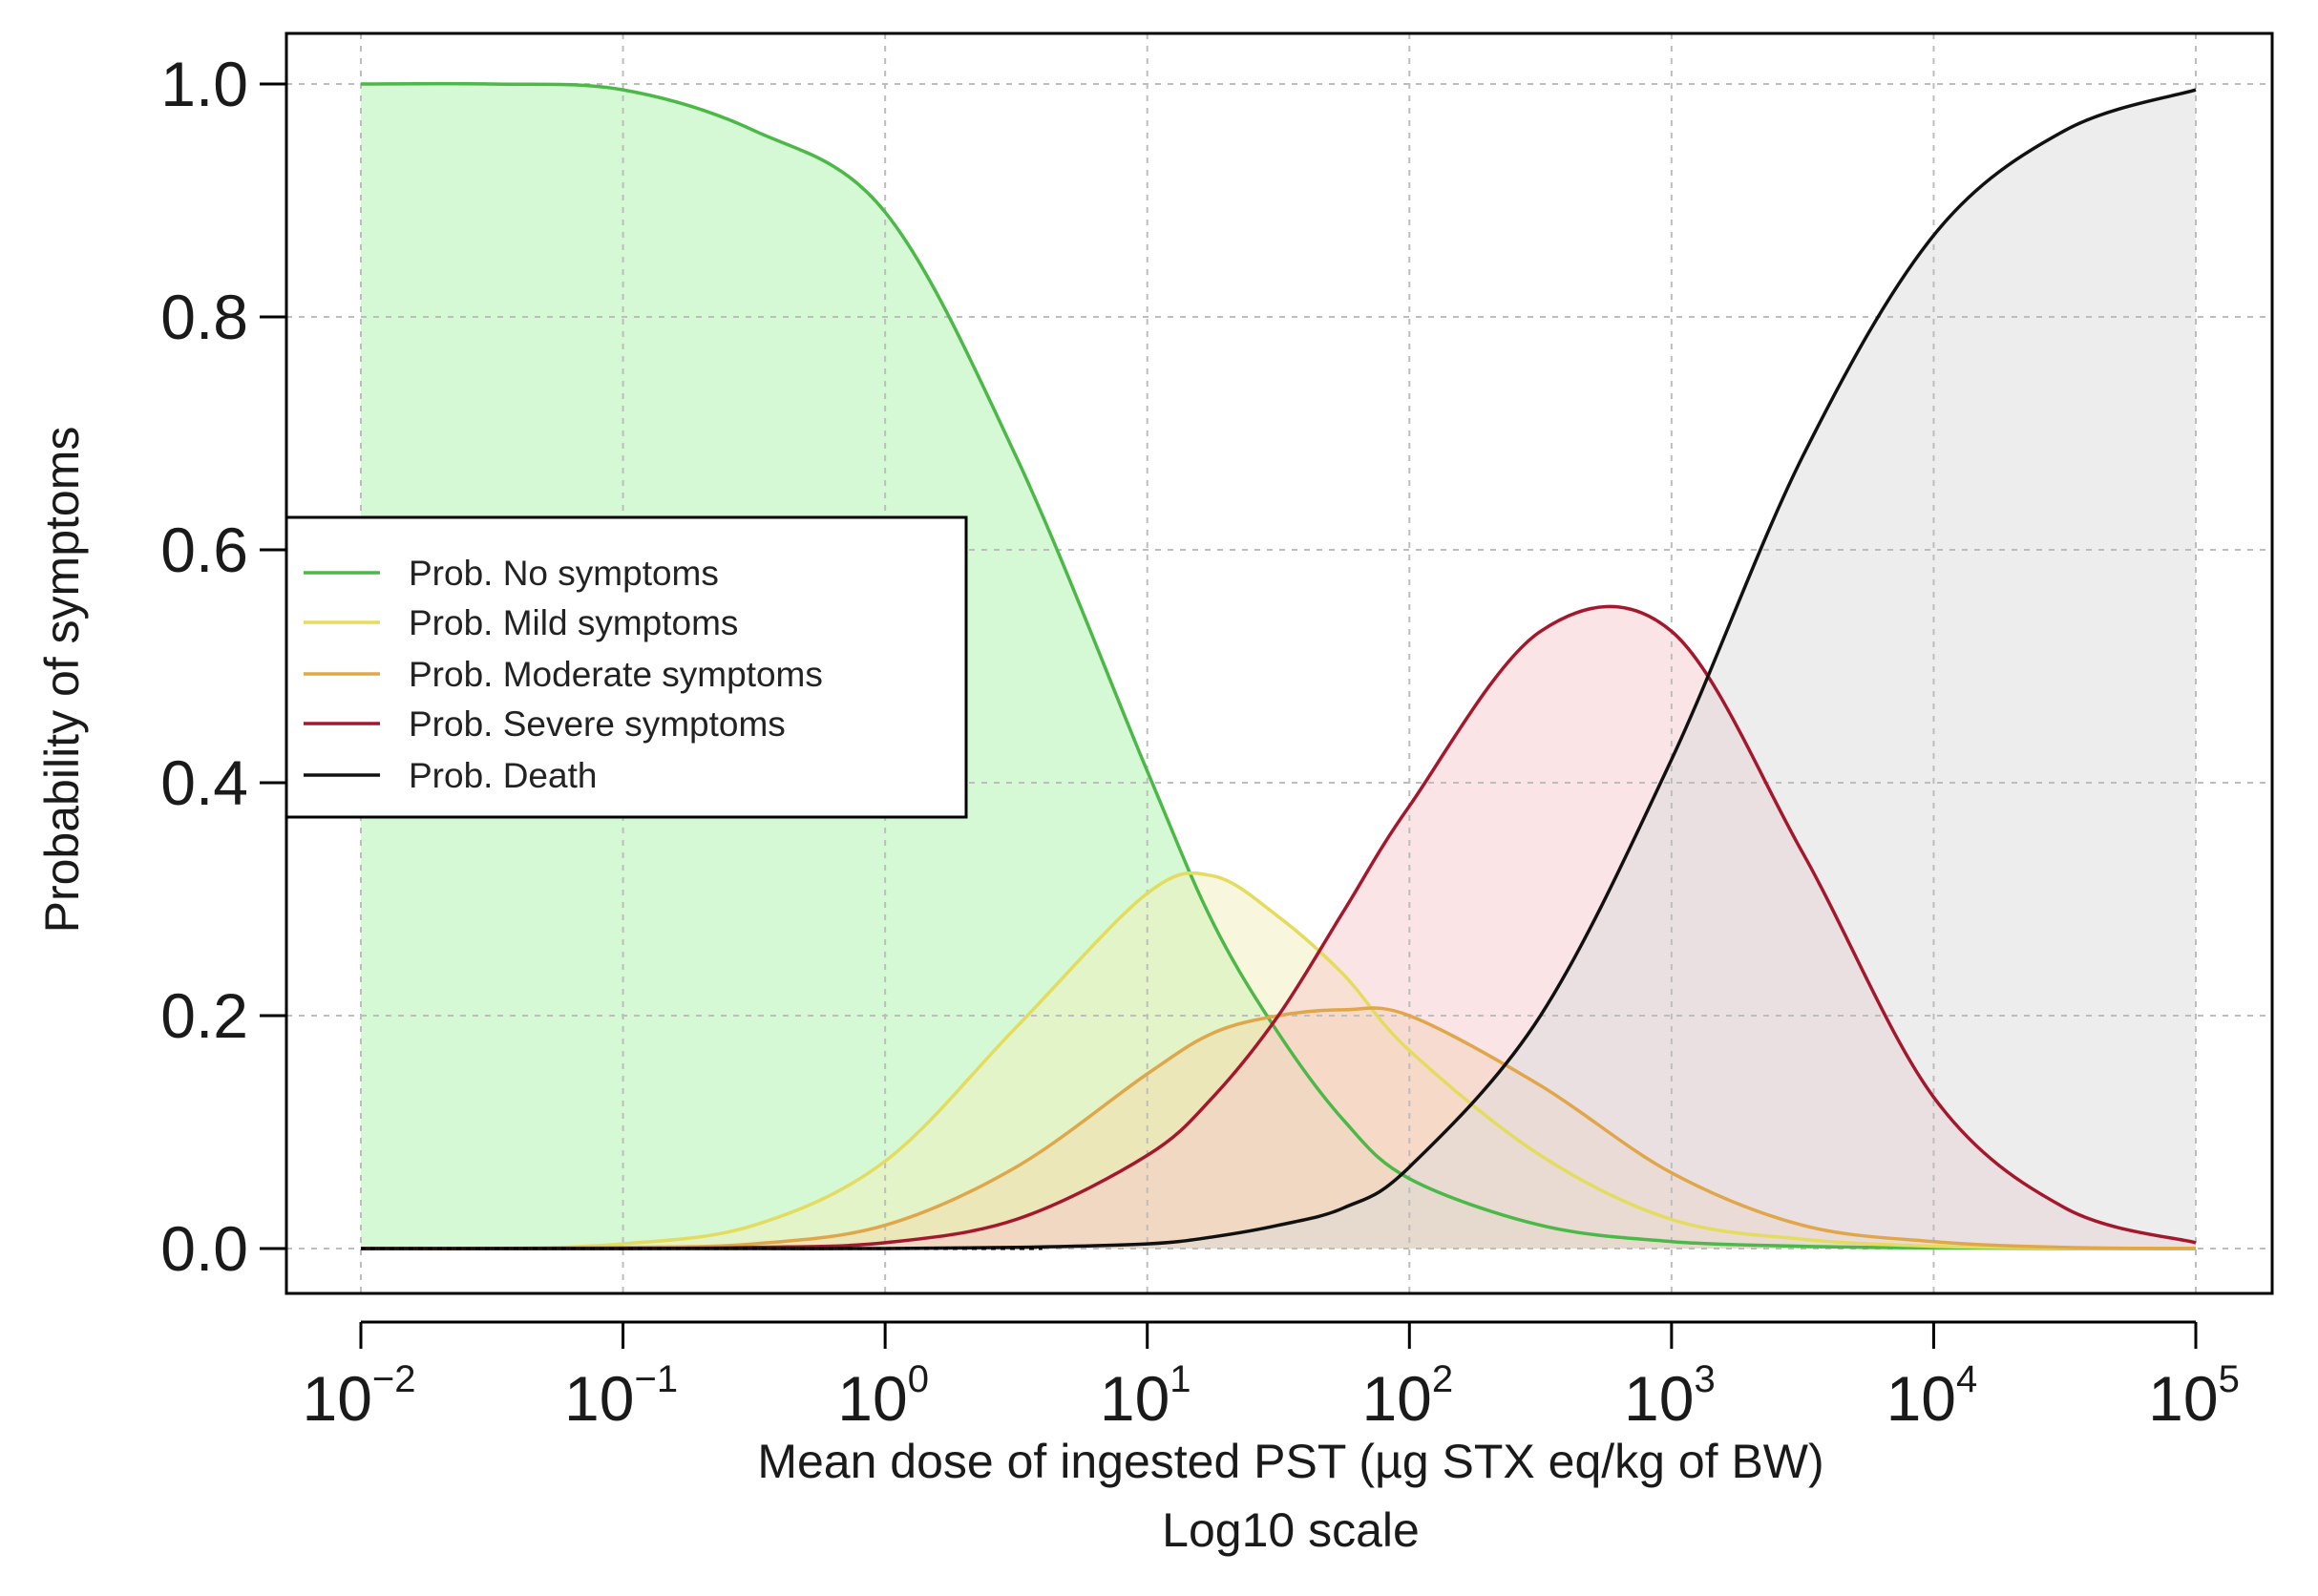  What do you see at coordinates (597, 724) in the screenshot?
I see `legend-label: Prob. Severe symptoms` at bounding box center [597, 724].